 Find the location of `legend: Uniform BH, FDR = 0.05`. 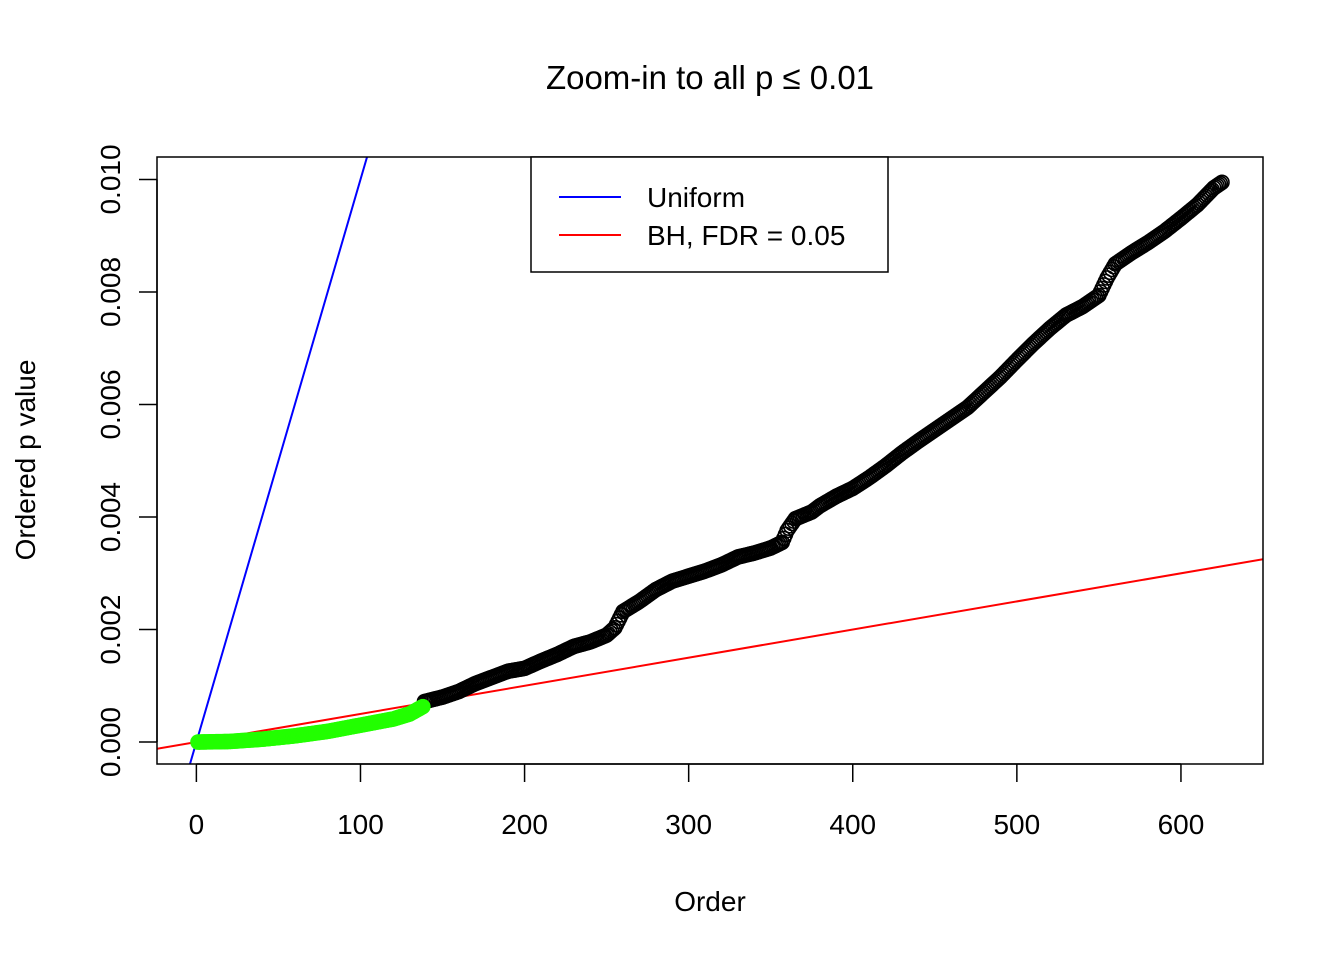

legend: Uniform BH, FDR = 0.05 is located at coordinates (709, 214).